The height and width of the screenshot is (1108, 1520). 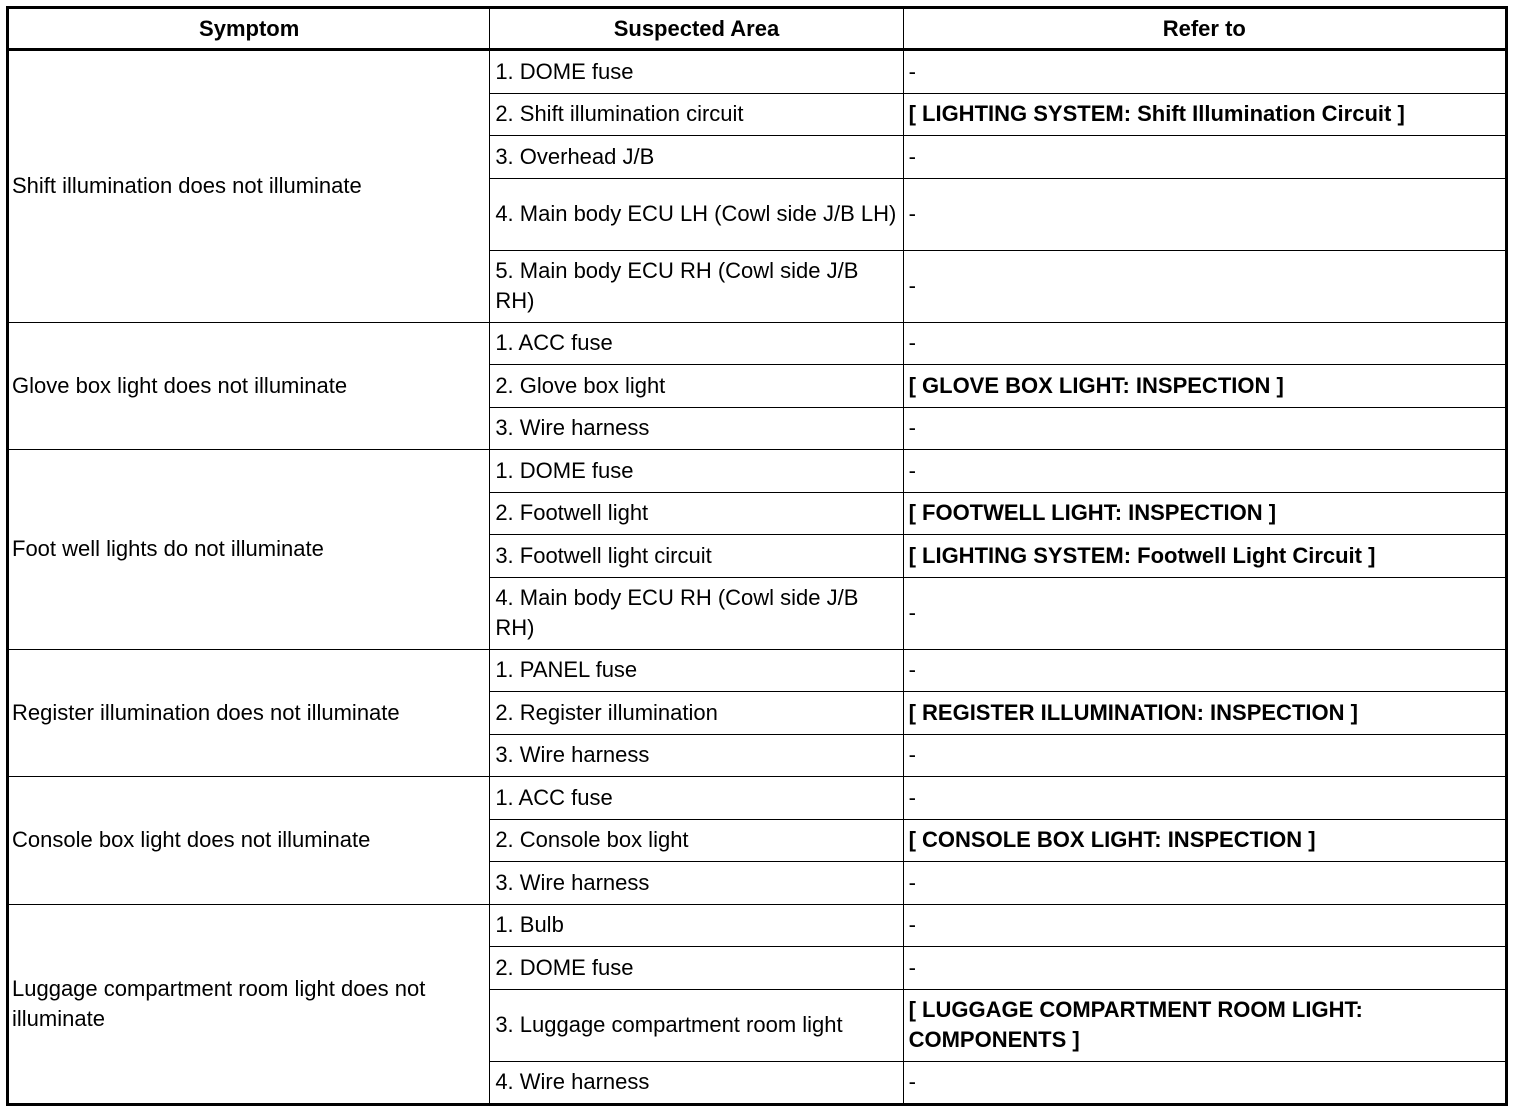 What do you see at coordinates (696, 1025) in the screenshot?
I see `suspected-area-cell: 3. Luggage compartment room light` at bounding box center [696, 1025].